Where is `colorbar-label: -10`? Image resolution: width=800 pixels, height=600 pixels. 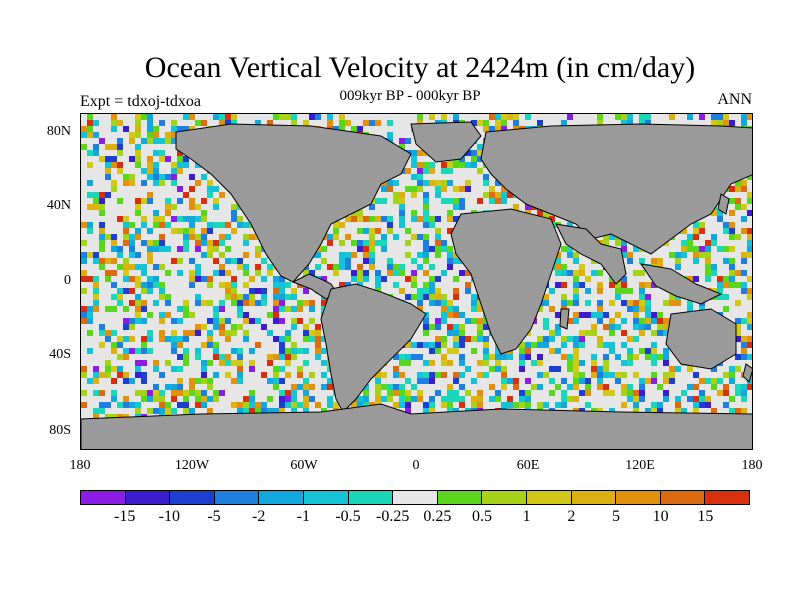 colorbar-label: -10 is located at coordinates (169, 516).